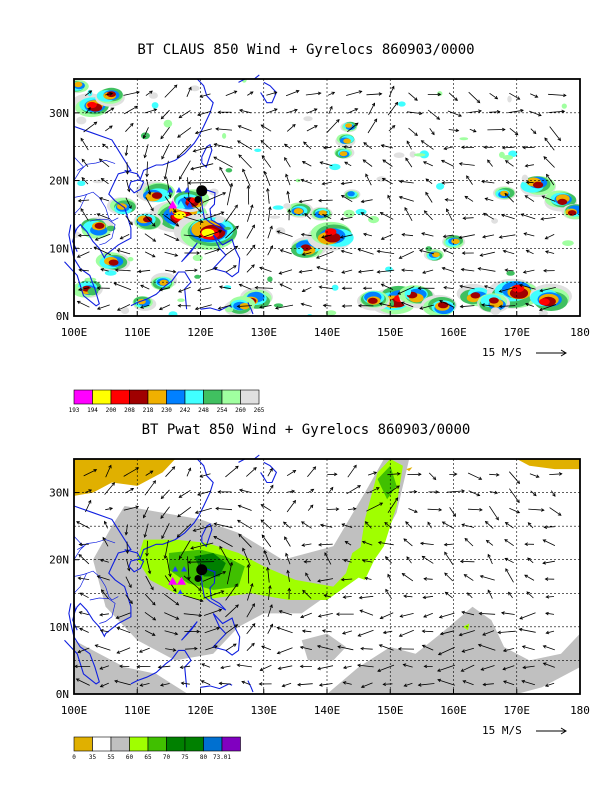  Describe the element at coordinates (222, 410) in the screenshot. I see `colorbar-label: 254` at that location.